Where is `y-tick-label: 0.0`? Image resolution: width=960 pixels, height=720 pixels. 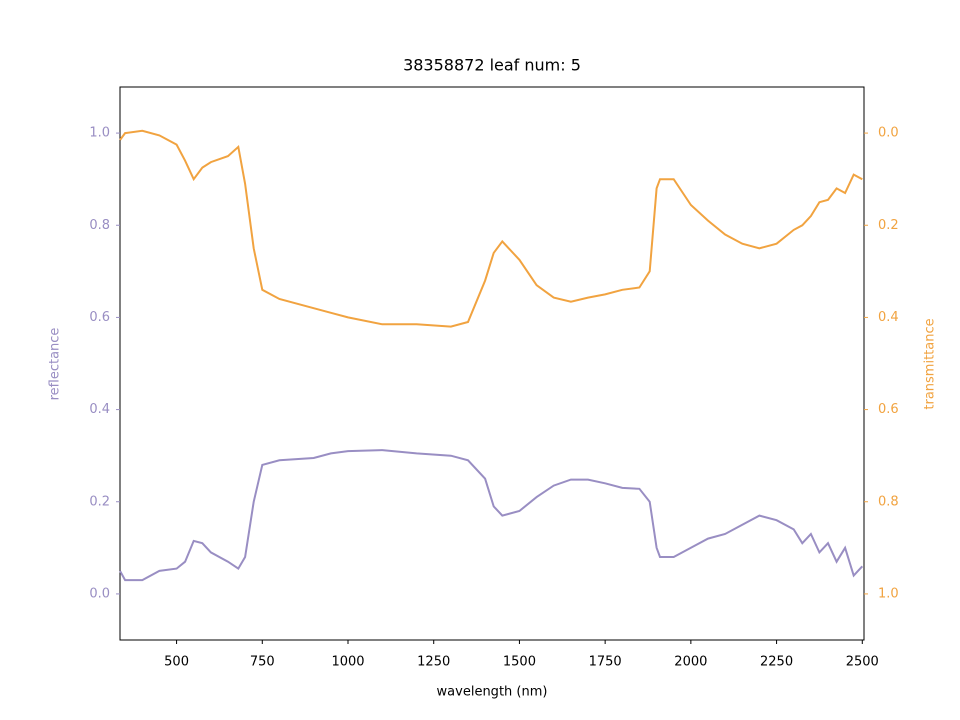 y-tick-label: 0.0 is located at coordinates (99, 593).